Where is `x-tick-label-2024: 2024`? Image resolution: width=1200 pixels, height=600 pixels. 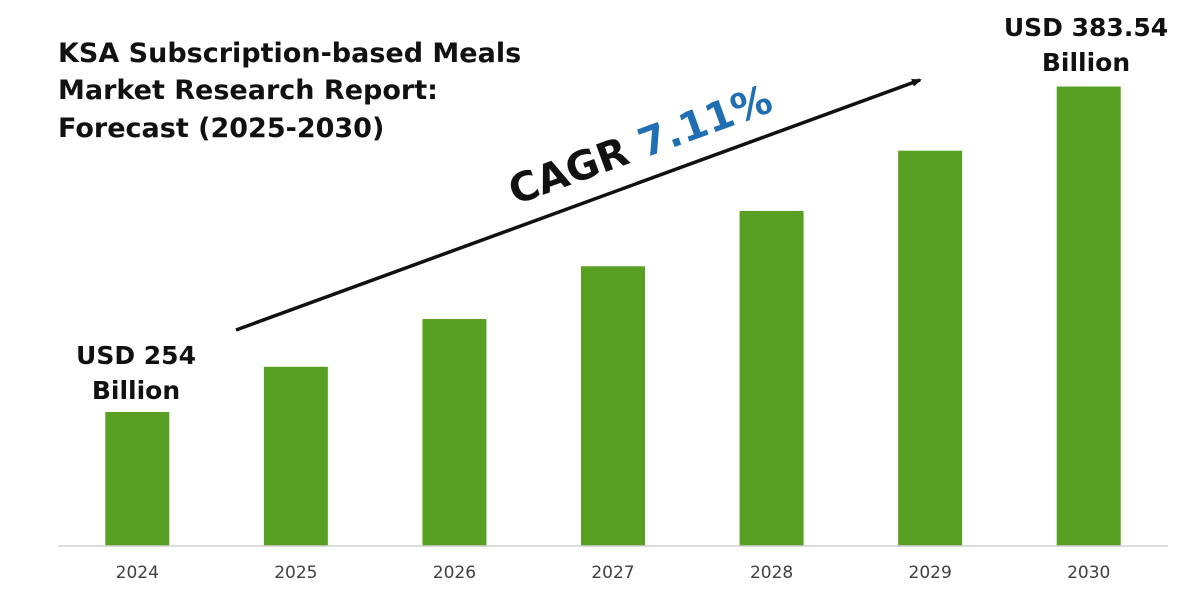 x-tick-label-2024: 2024 is located at coordinates (137, 573).